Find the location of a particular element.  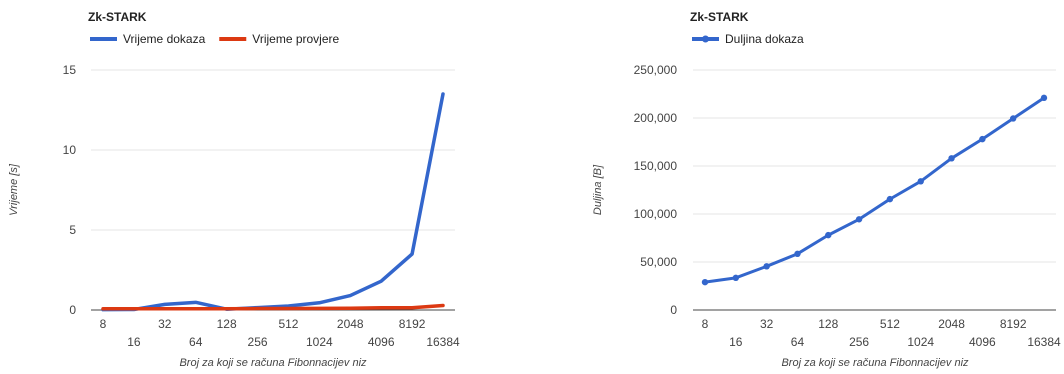

y-tick-labels: 0 5 10 15 is located at coordinates (70, 190).